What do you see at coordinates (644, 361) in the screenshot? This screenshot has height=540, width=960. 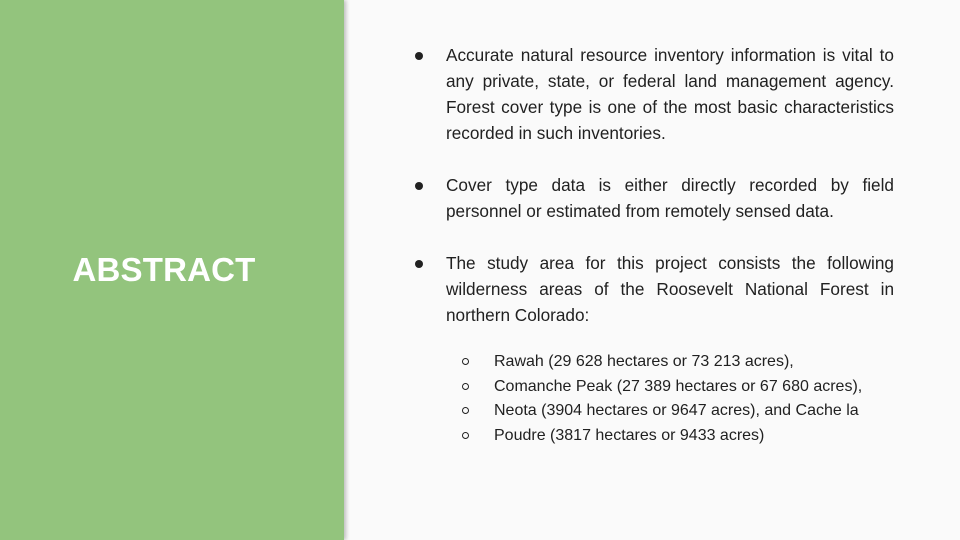 I see `sub-bullet-text: Rawah (29 628 hectares or 73 213 acres),` at bounding box center [644, 361].